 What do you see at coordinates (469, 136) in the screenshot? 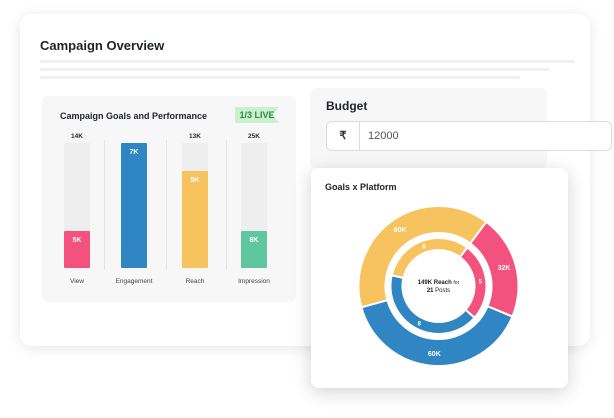
I see `budget-input: ₹ 12000` at bounding box center [469, 136].